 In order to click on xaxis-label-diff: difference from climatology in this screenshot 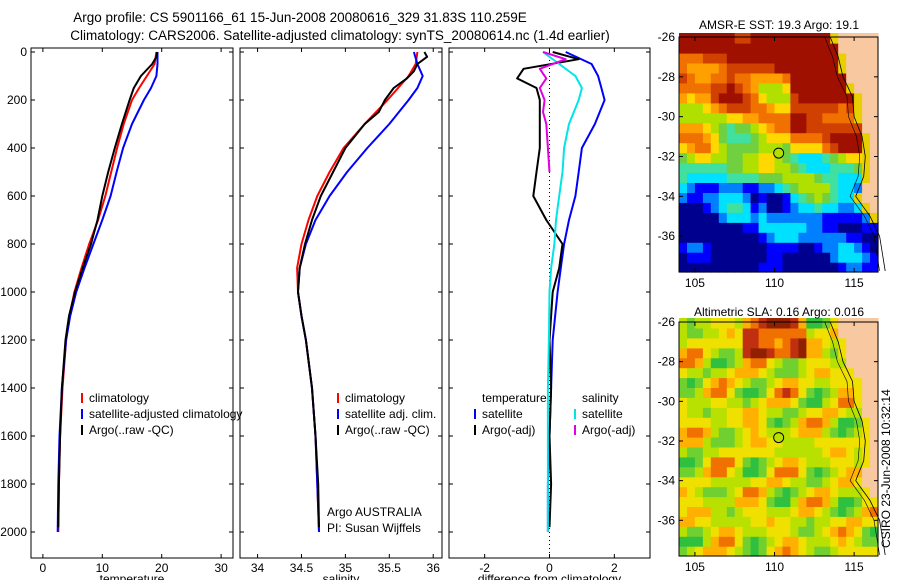, I will do `click(549, 576)`.